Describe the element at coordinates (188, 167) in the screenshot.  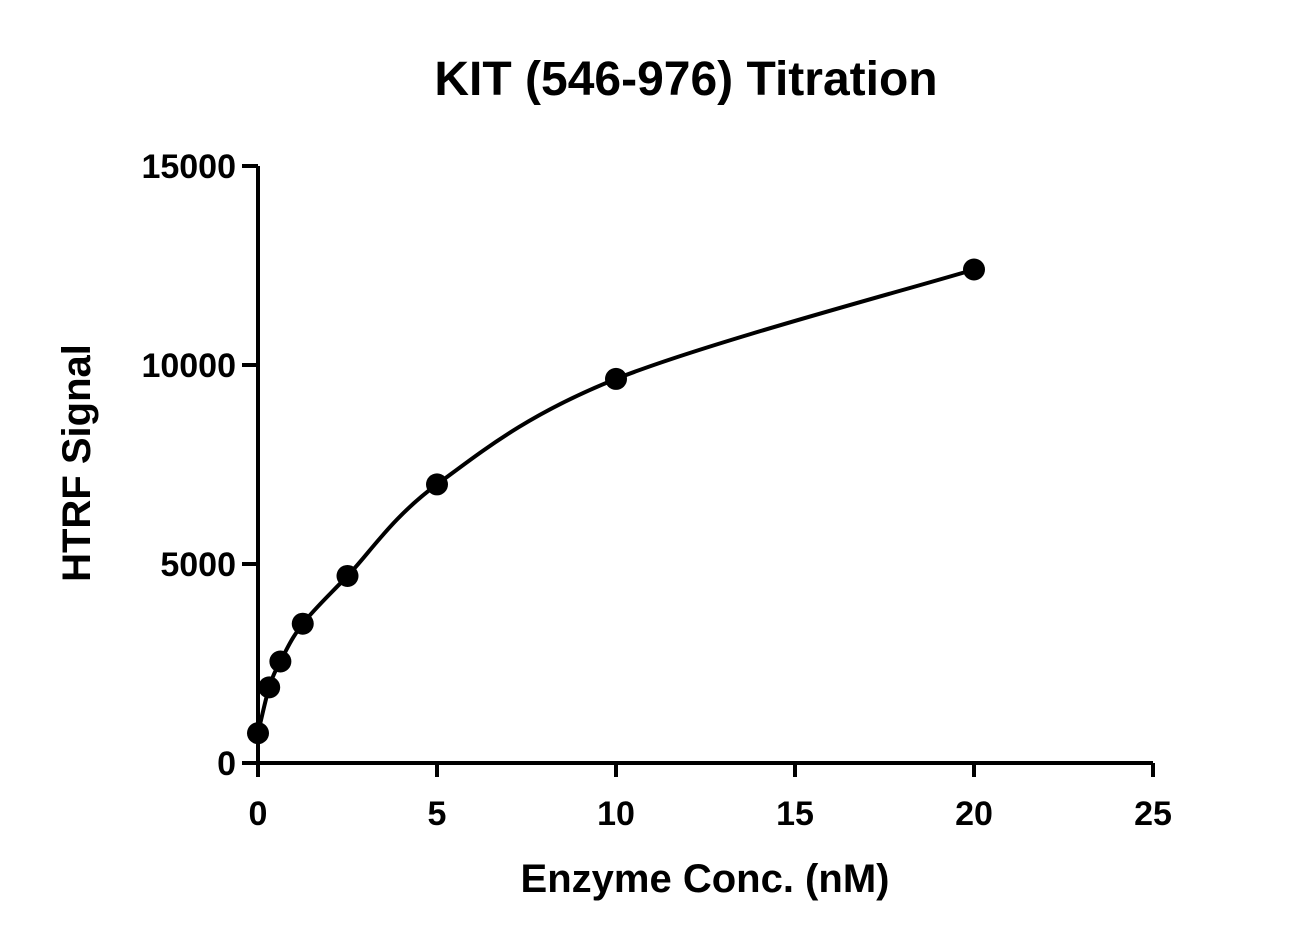
I see `y-tick-label: 15000` at that location.